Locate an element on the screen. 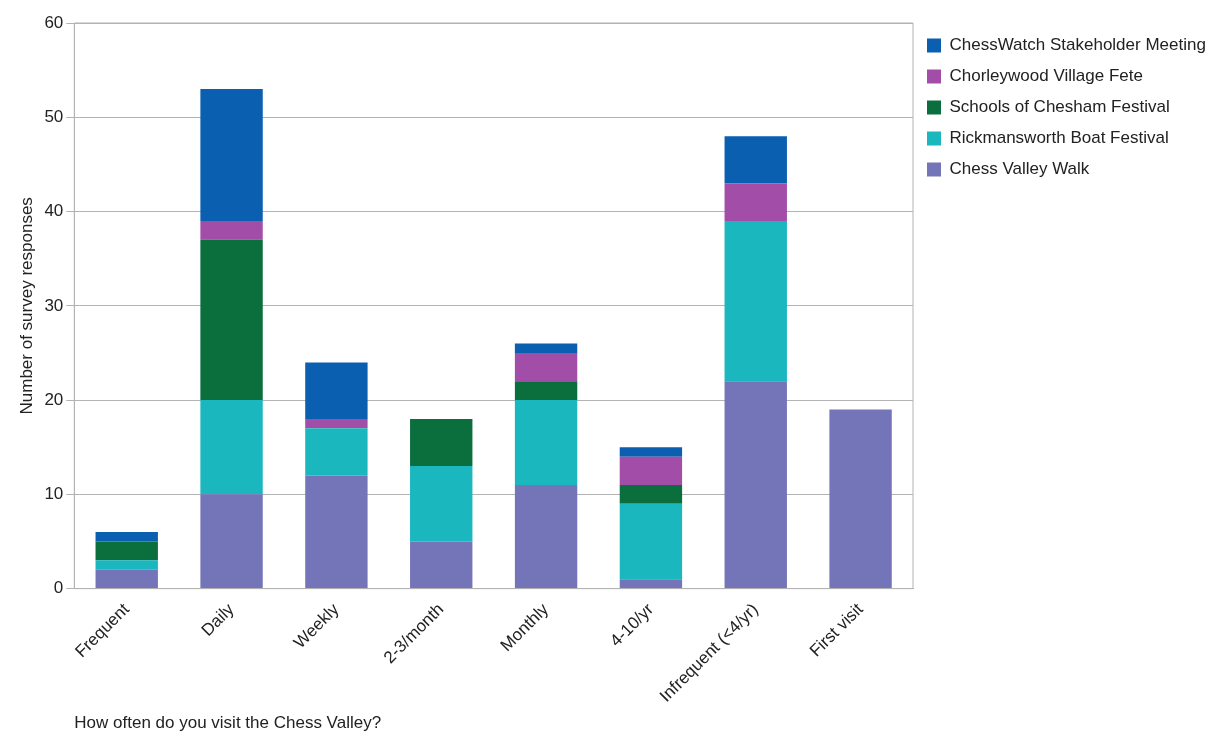 The image size is (1227, 751). y-axis-title: Number of survey responses is located at coordinates (26, 306).